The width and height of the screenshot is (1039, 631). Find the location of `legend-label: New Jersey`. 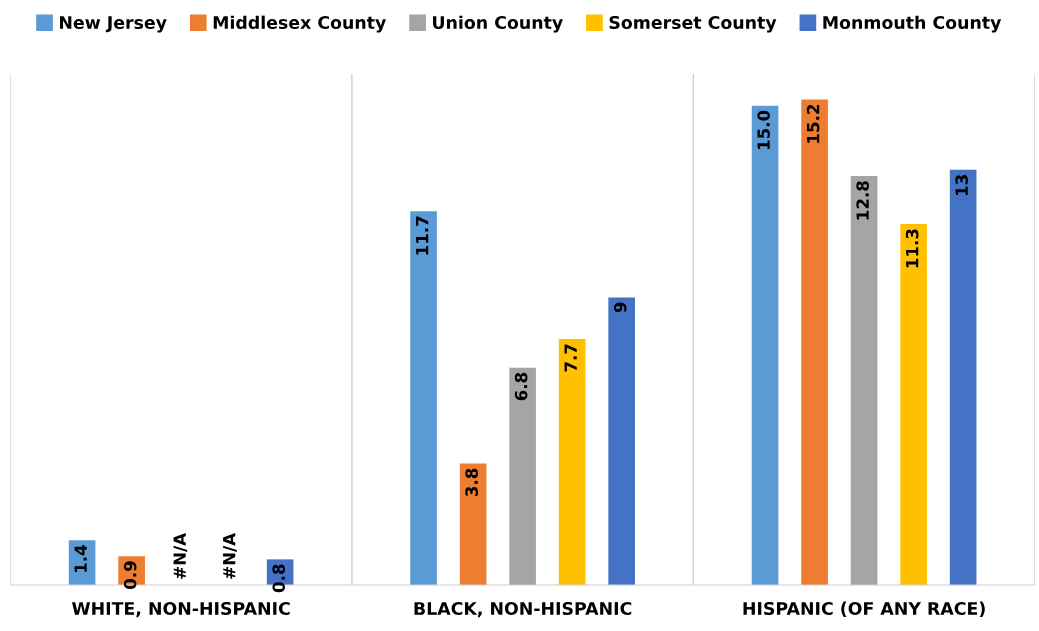

legend-label: New Jersey is located at coordinates (113, 24).